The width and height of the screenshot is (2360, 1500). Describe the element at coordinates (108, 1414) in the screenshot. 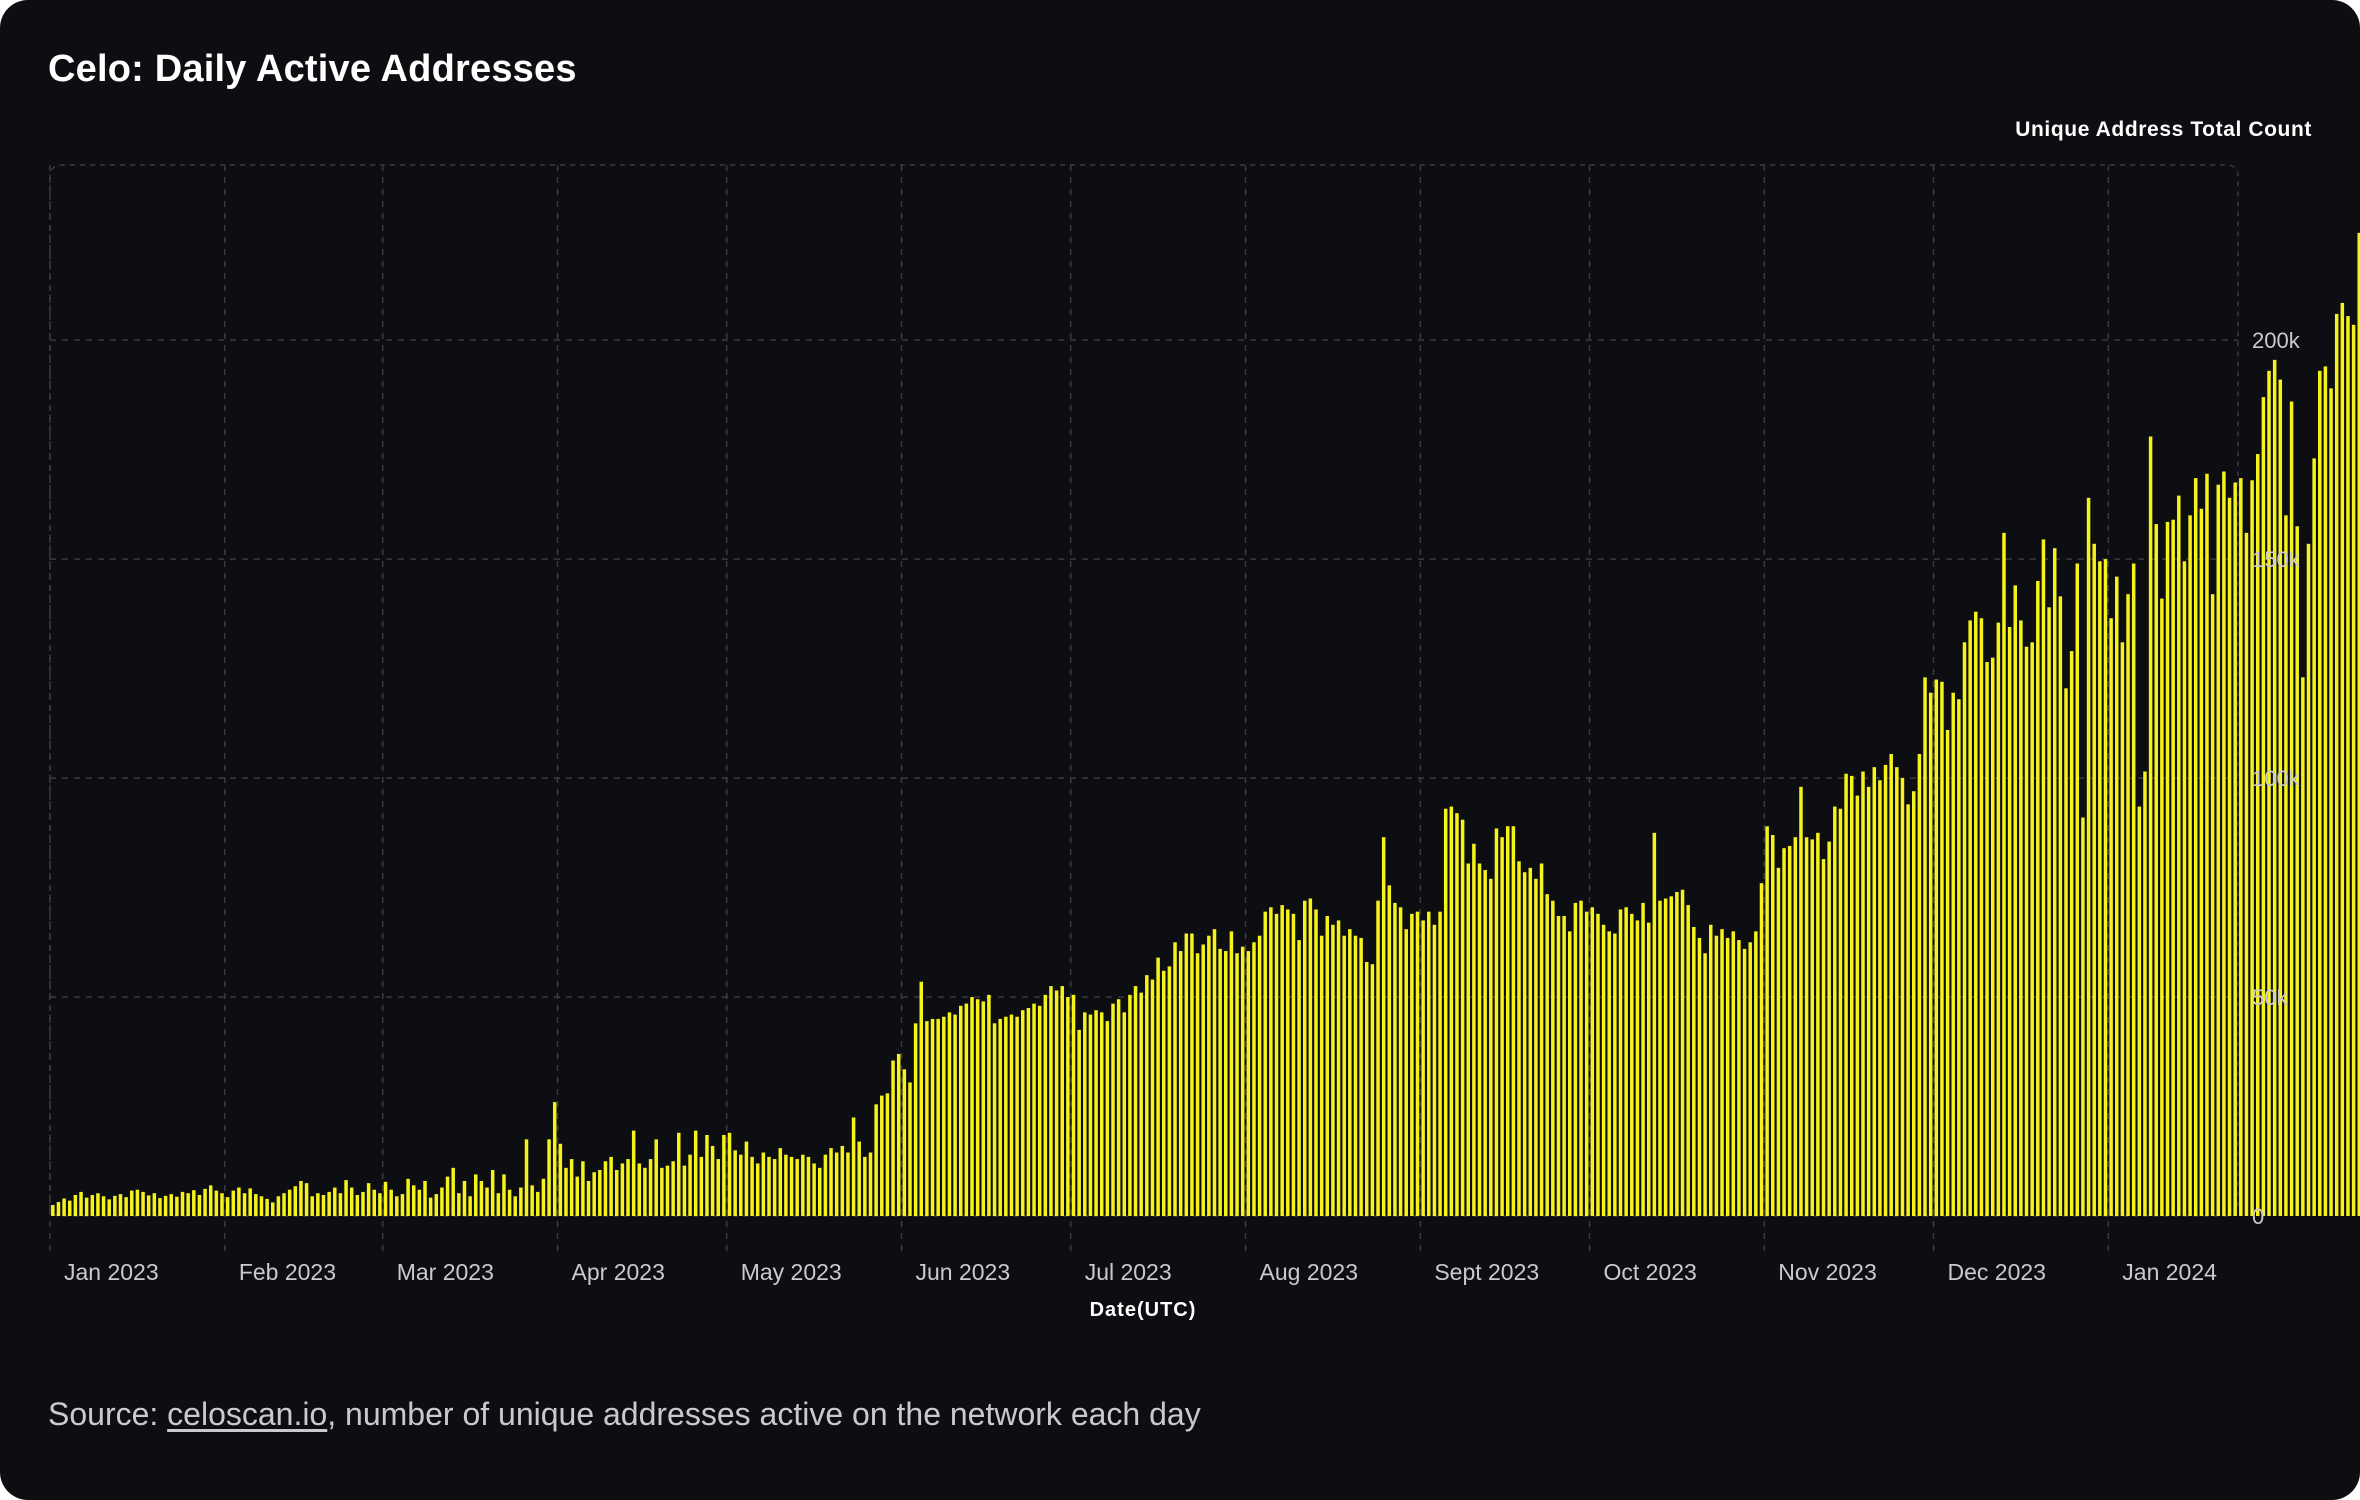

I see `source-prefix: Source:` at that location.